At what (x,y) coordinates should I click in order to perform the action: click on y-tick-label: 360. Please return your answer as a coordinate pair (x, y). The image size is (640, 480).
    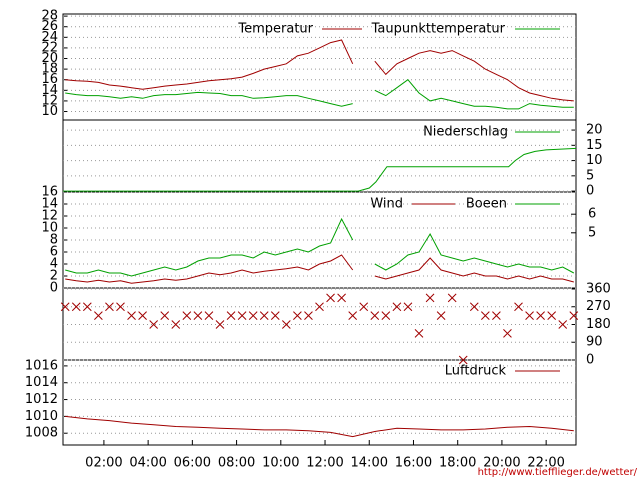
    Looking at the image, I should click on (598, 288).